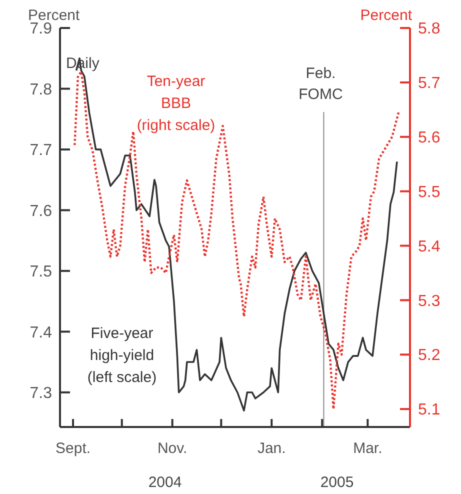 The width and height of the screenshot is (461, 494). Describe the element at coordinates (172, 448) in the screenshot. I see `x-tick-label: Nov.` at that location.